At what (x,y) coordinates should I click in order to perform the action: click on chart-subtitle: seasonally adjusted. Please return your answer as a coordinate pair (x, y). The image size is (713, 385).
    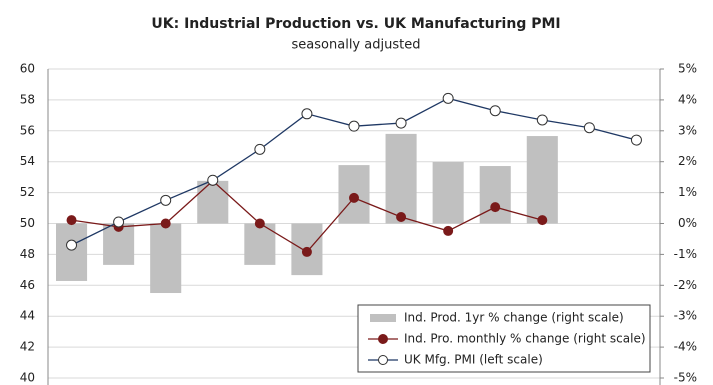
    Looking at the image, I should click on (356, 45).